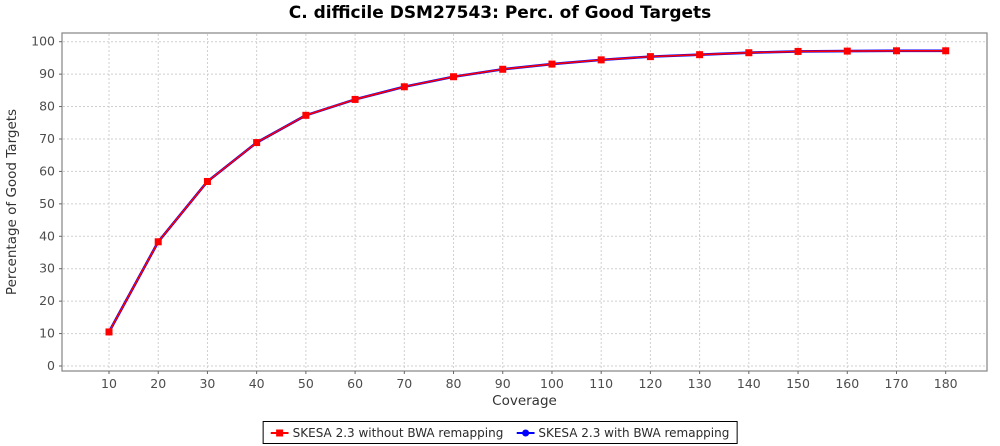 This screenshot has height=446, width=1000. Describe the element at coordinates (279, 433) in the screenshot. I see `legend-marker-red-square-icon` at that location.